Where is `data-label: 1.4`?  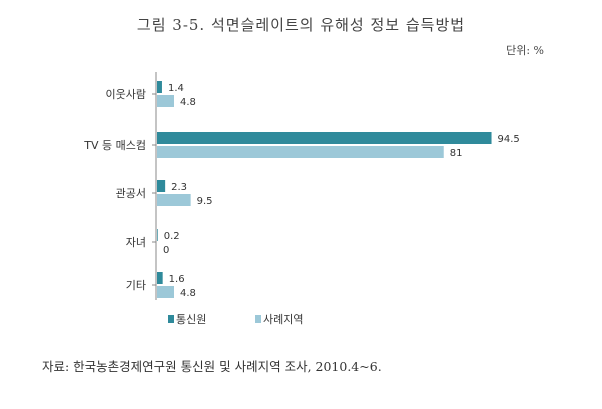 data-label: 1.4 is located at coordinates (176, 88).